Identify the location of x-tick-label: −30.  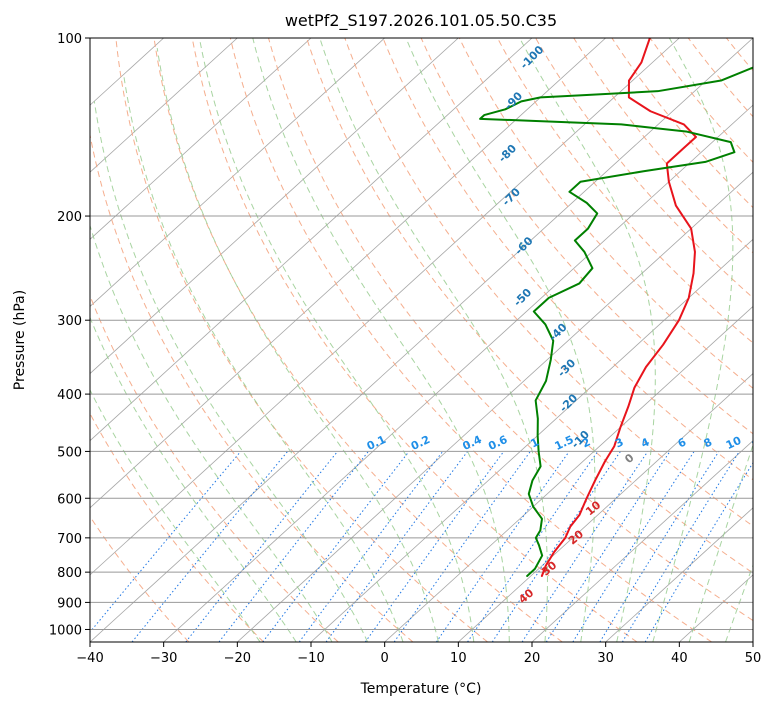
(163, 658).